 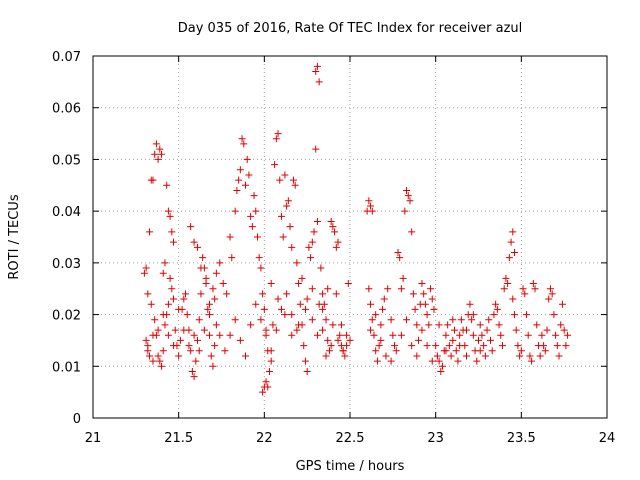 What do you see at coordinates (77, 419) in the screenshot?
I see `y-tick-label: 0` at bounding box center [77, 419].